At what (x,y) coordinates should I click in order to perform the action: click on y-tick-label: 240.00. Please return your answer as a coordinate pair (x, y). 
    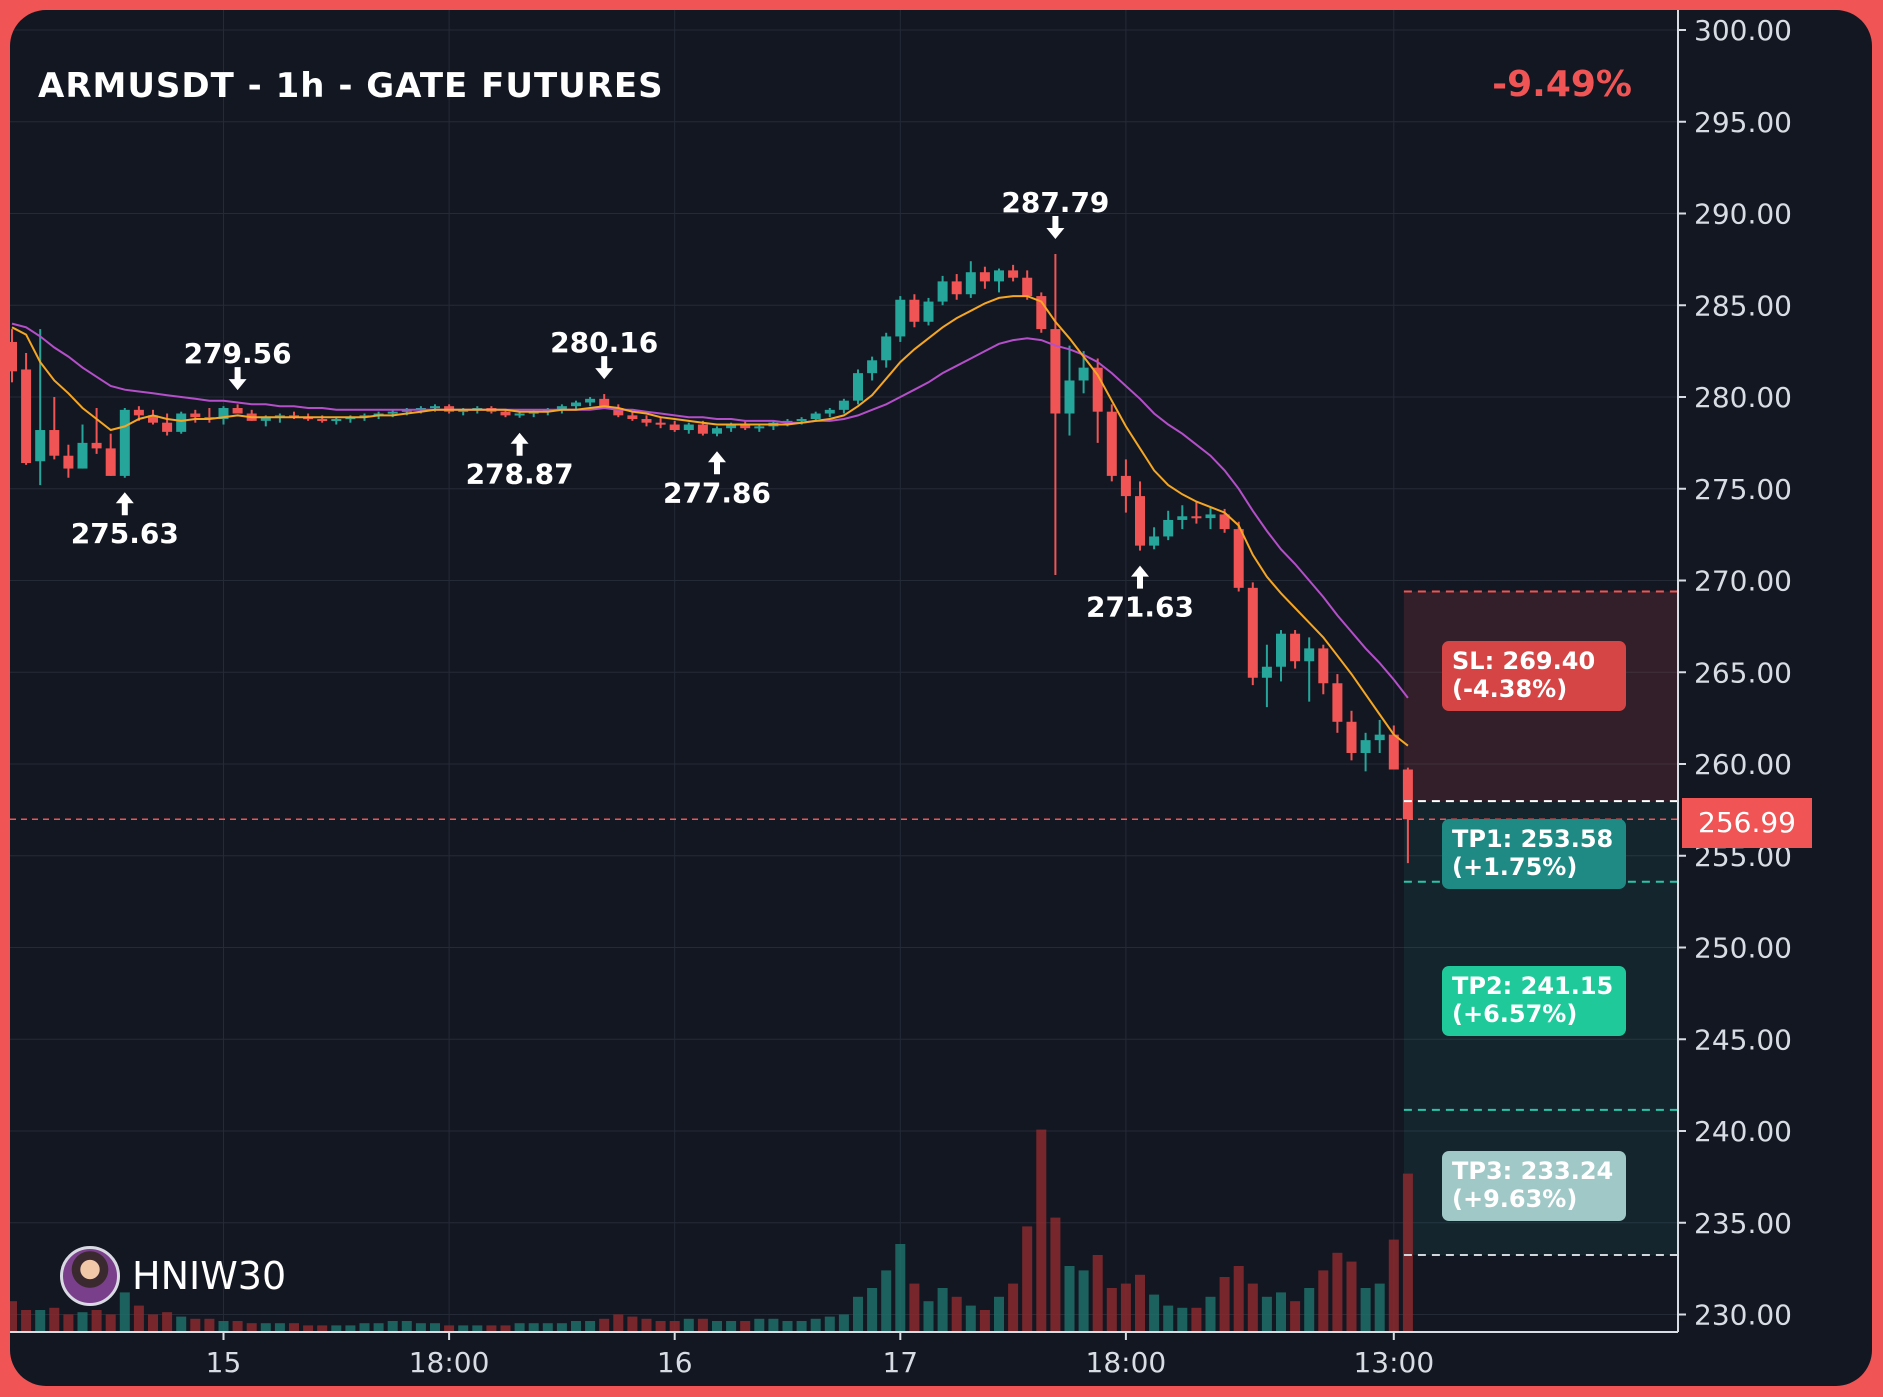
    Looking at the image, I should click on (1743, 1131).